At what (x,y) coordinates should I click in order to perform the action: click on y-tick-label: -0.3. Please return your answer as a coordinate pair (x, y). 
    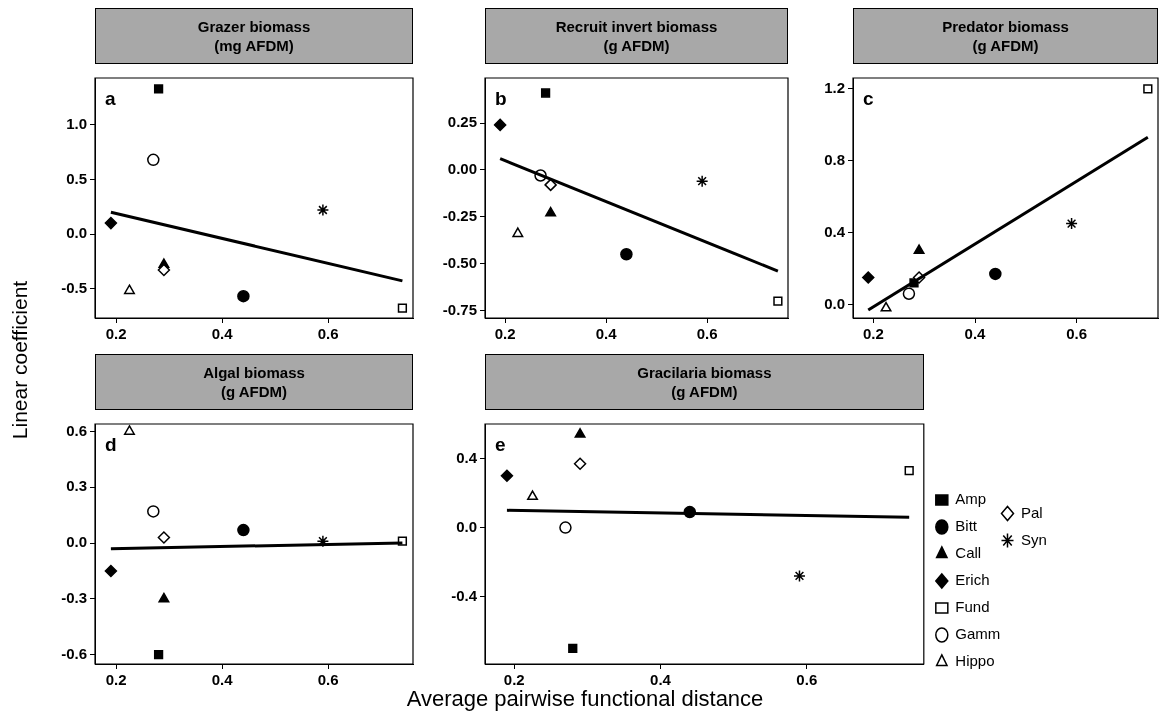
    Looking at the image, I should click on (74, 598).